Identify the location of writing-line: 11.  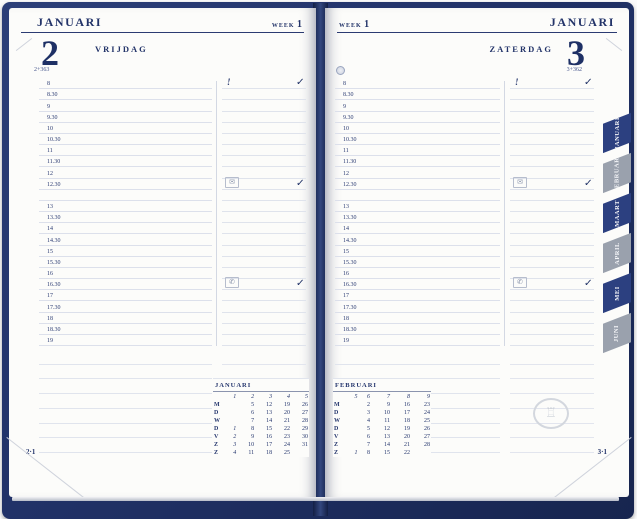
(125, 151).